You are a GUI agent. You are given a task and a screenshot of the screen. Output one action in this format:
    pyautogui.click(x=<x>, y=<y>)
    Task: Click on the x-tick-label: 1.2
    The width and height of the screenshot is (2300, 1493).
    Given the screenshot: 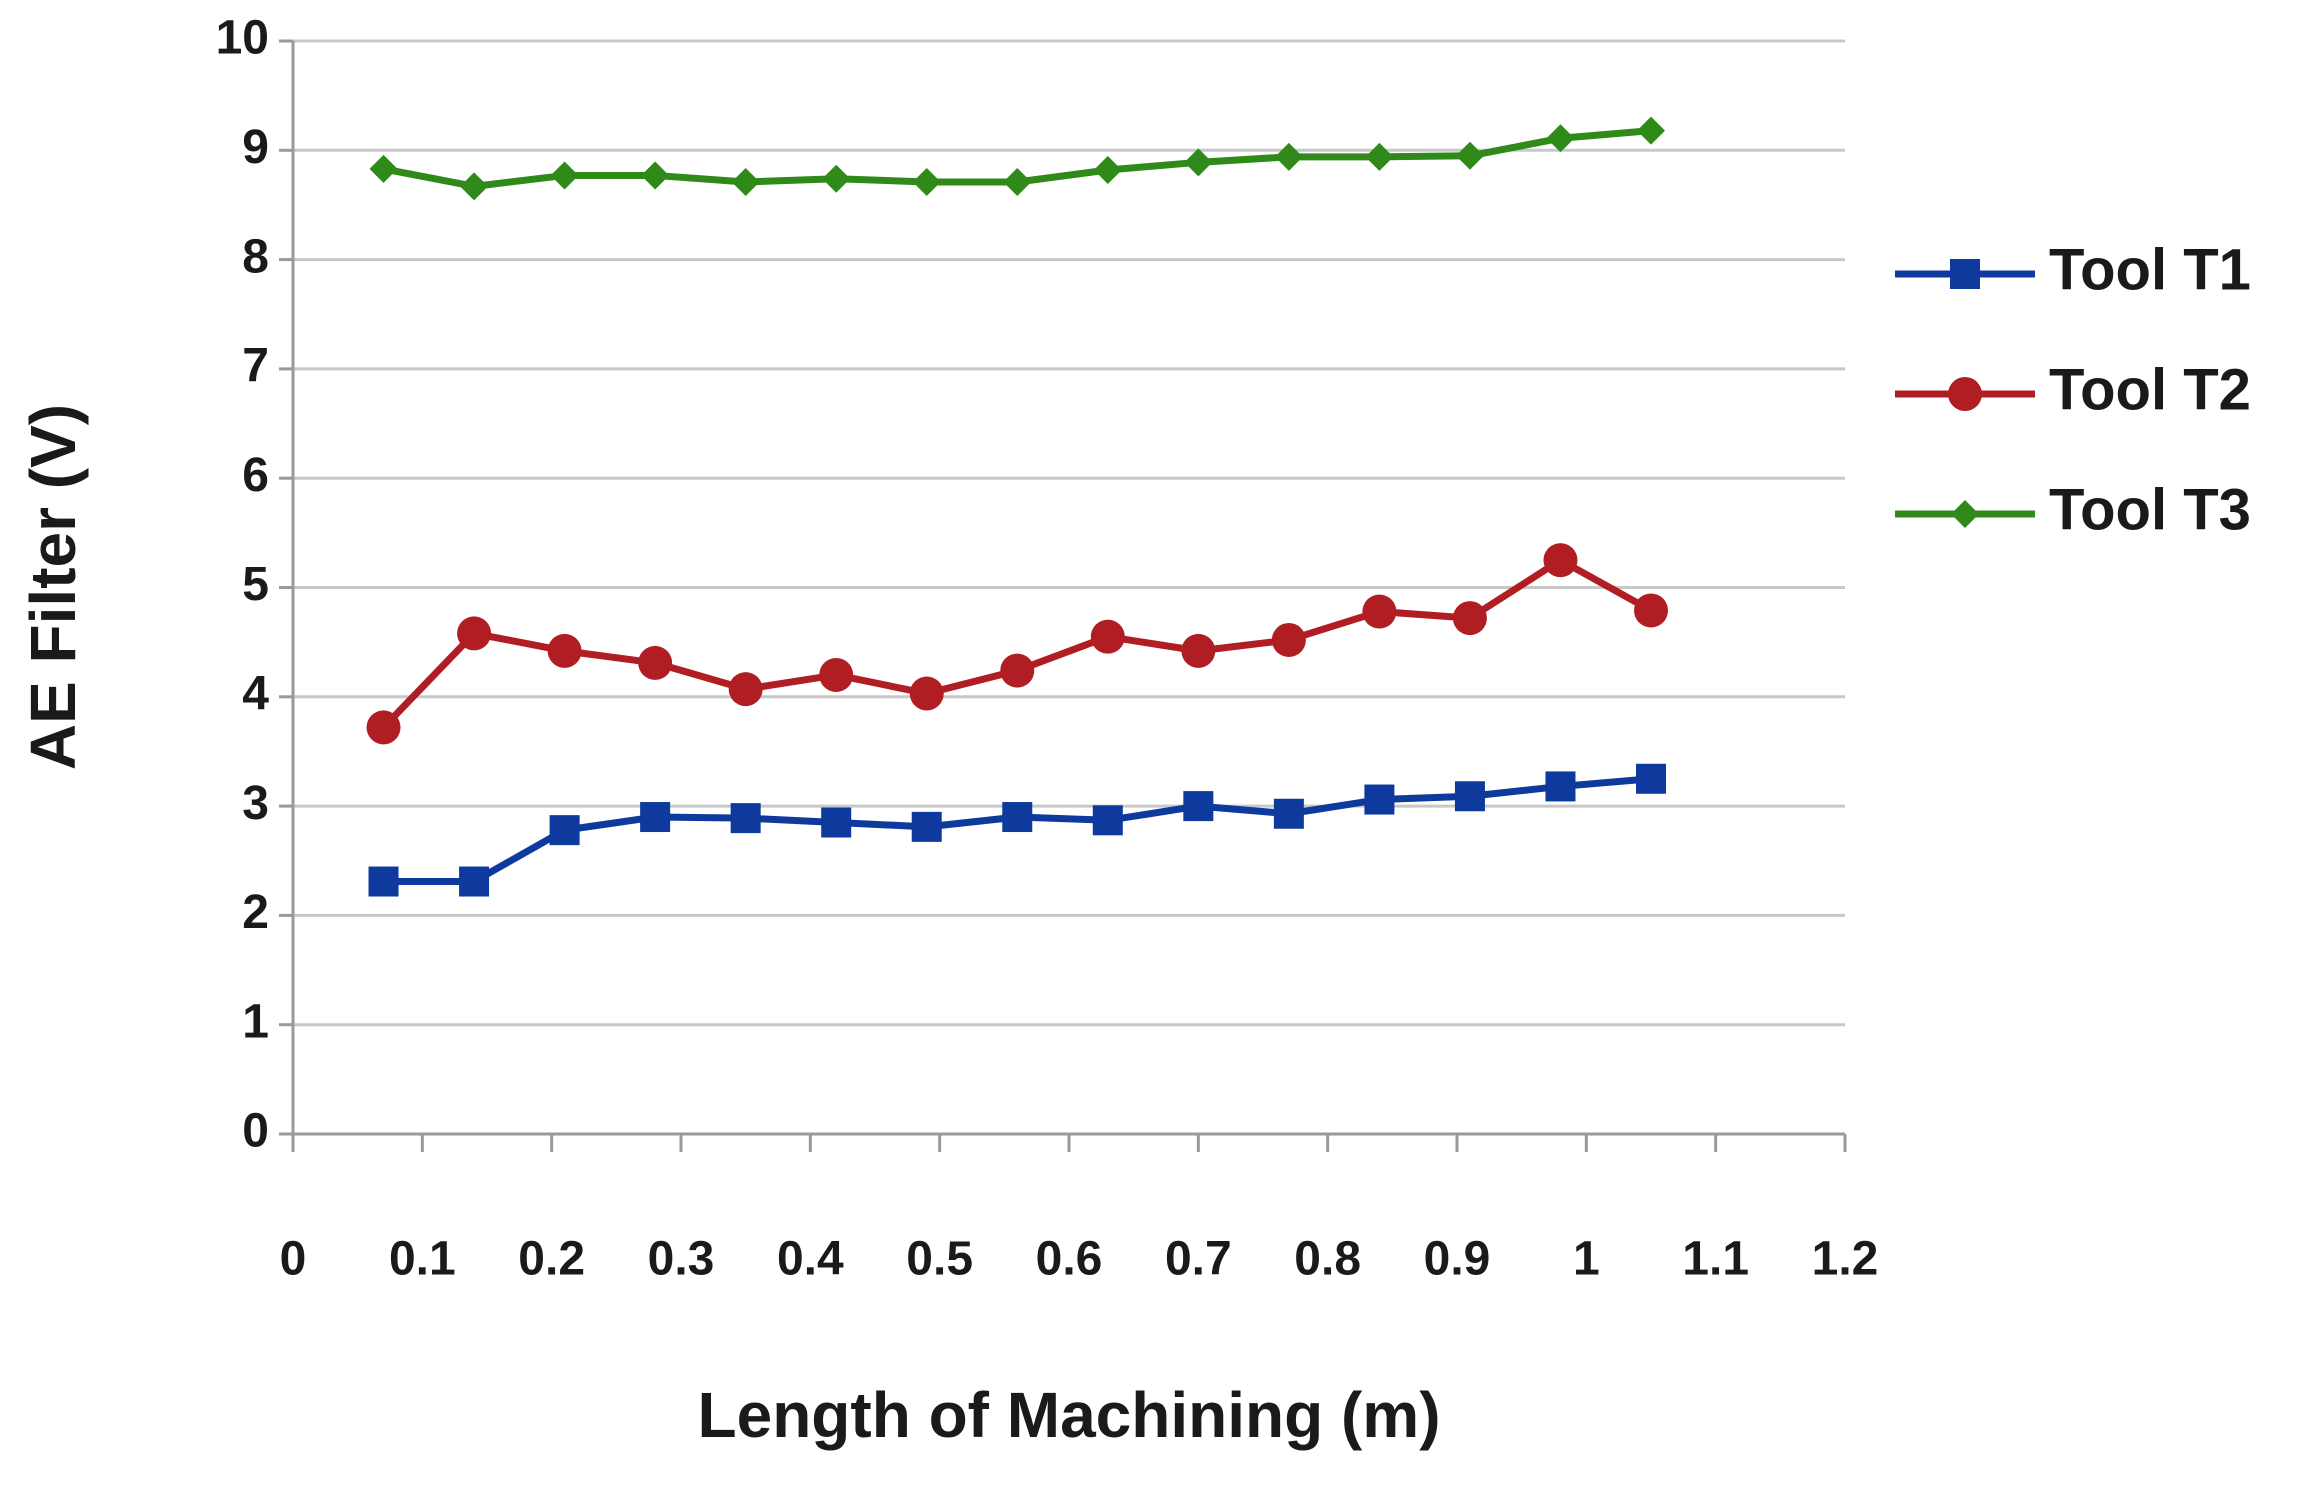 What is the action you would take?
    pyautogui.click(x=1845, y=1259)
    